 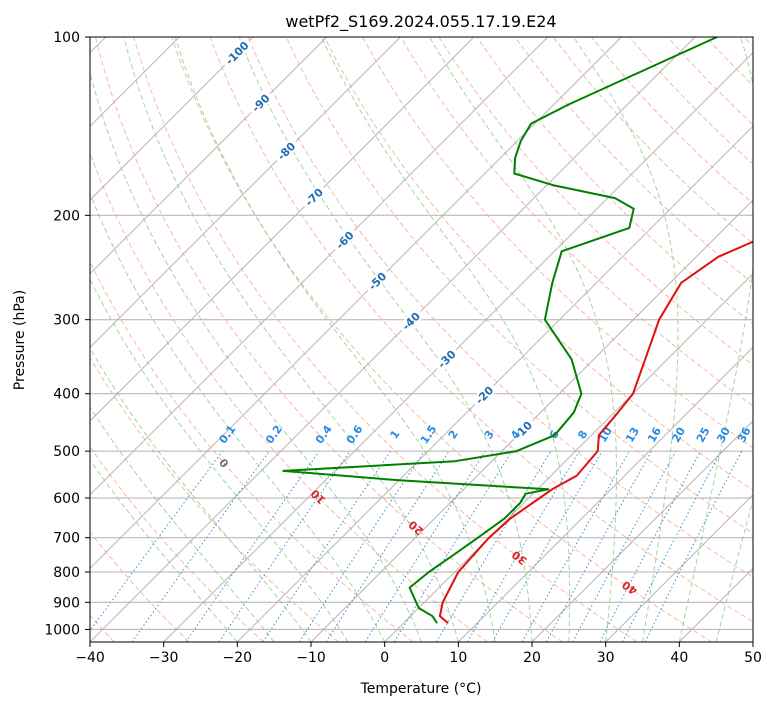 I want to click on y-tick-label: 400, so click(x=66, y=395).